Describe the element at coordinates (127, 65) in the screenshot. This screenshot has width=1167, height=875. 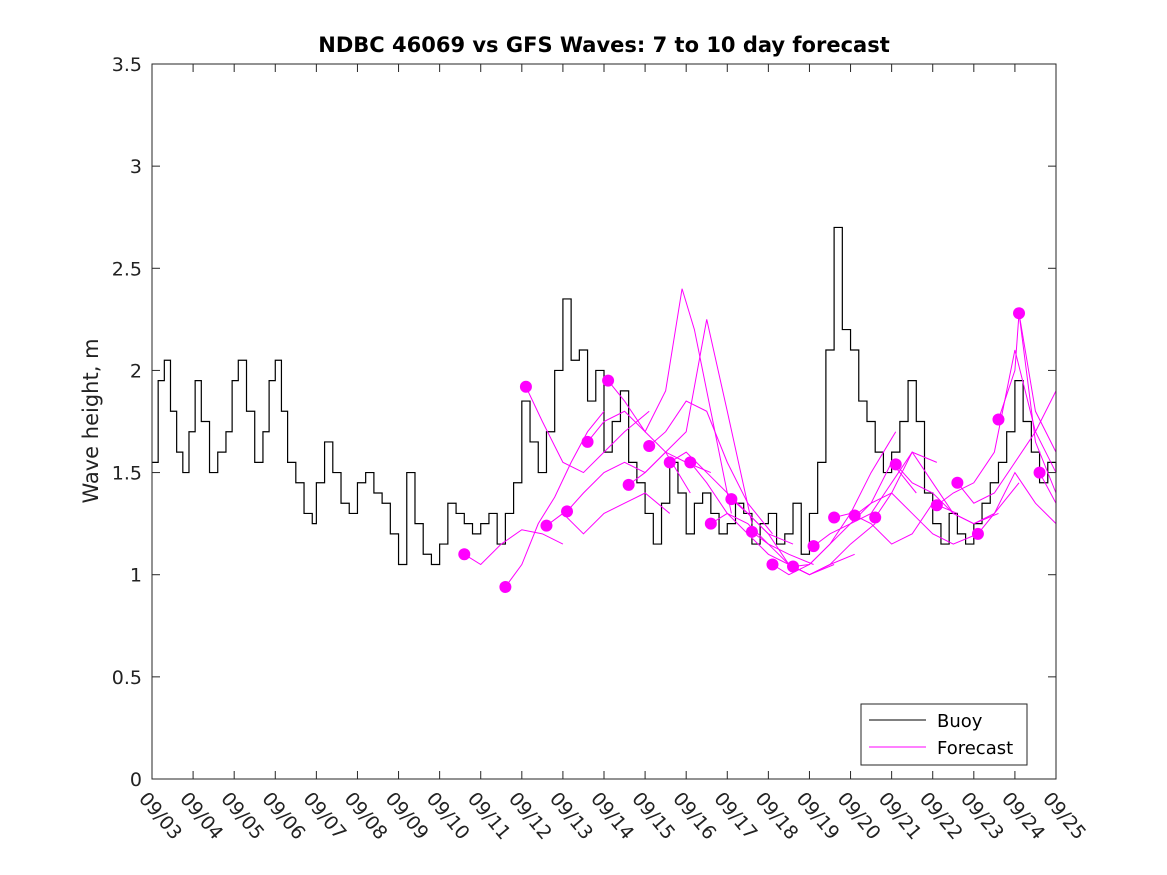
I see `y-tick-label: 3.5` at that location.